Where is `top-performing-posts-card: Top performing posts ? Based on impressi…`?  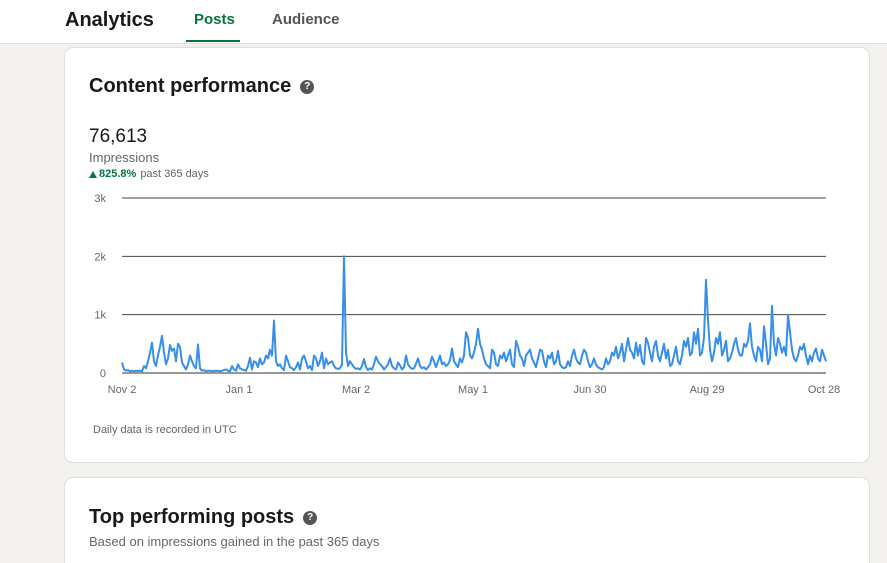 top-performing-posts-card: Top performing posts ? Based on impressi… is located at coordinates (467, 520).